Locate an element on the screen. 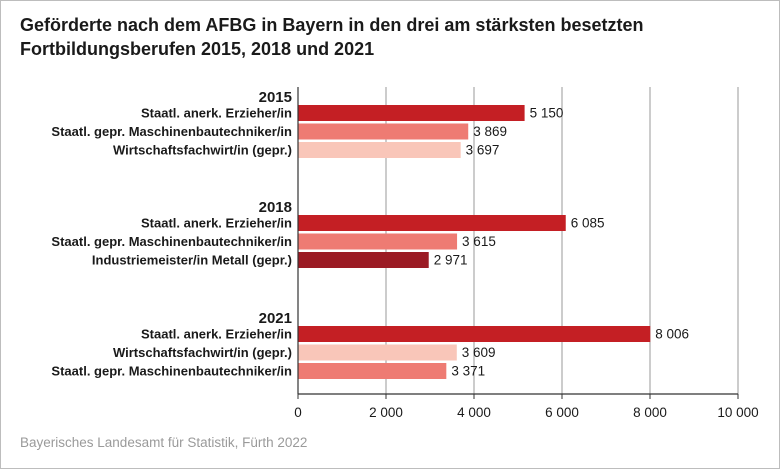 The width and height of the screenshot is (780, 469). data-label: 5 150 is located at coordinates (547, 113).